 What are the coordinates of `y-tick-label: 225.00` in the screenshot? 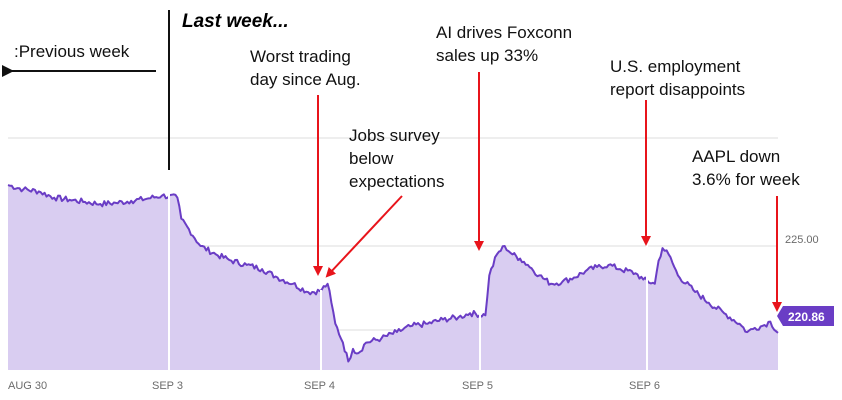 It's located at (802, 240).